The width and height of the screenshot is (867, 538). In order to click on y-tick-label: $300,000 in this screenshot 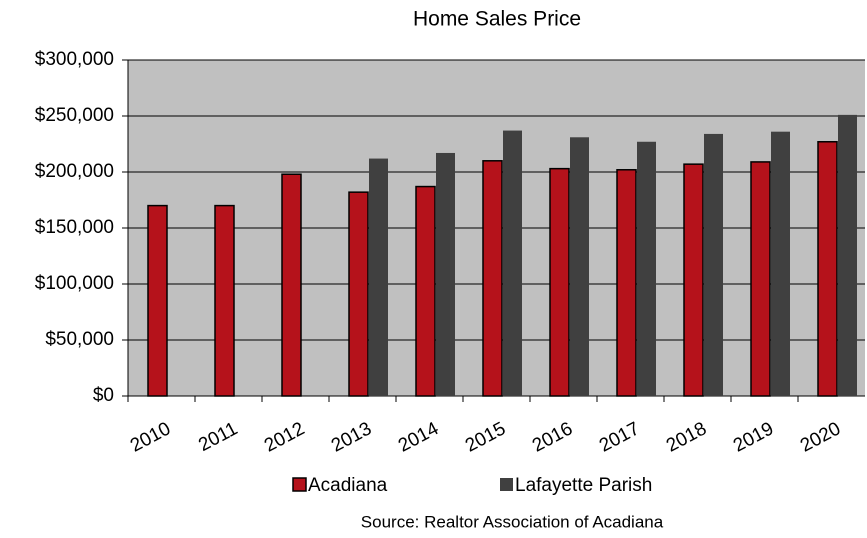, I will do `click(74, 59)`.